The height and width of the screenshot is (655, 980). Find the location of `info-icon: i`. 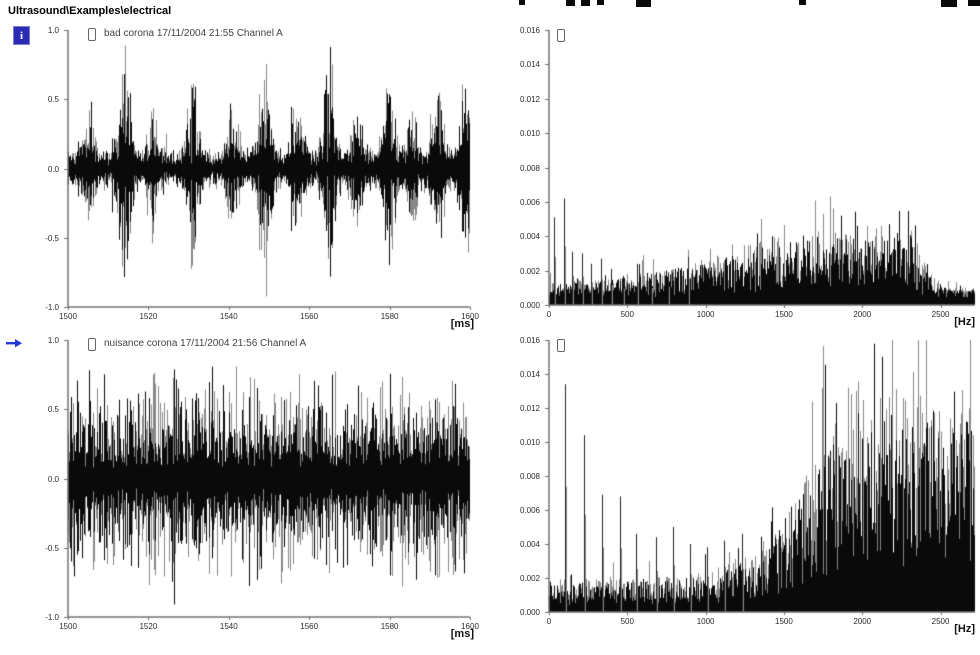

info-icon: i is located at coordinates (21, 35).